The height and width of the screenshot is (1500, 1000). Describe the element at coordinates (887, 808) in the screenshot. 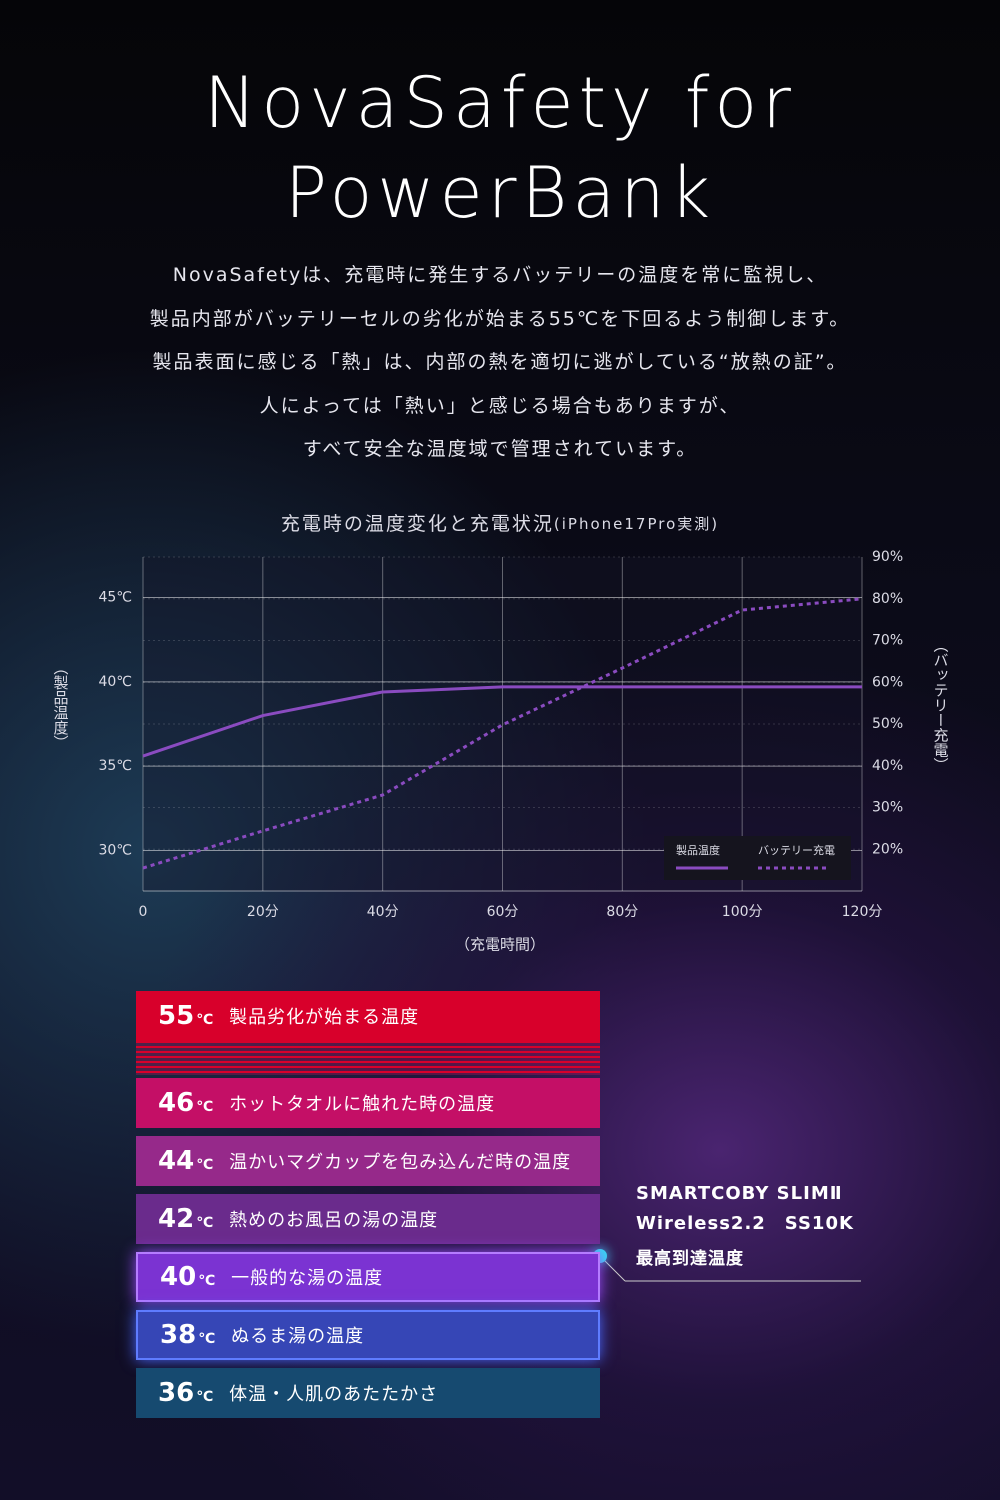

I see `y2-tick-label: 30%` at that location.